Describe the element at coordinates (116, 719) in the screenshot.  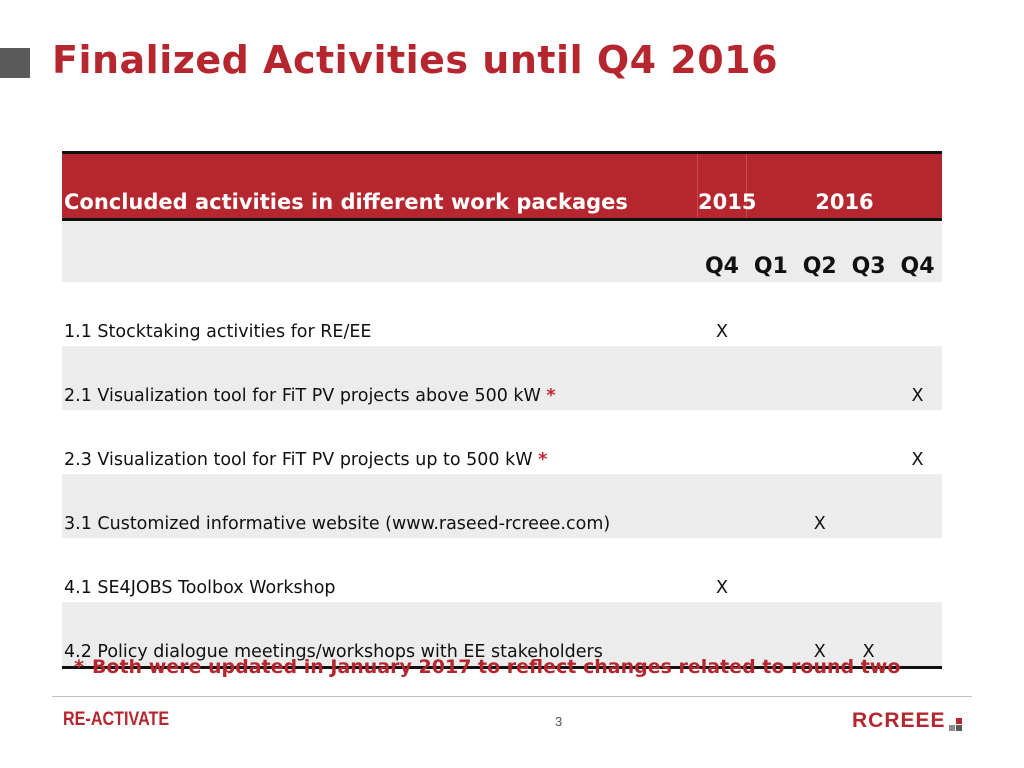
I see `re-activate-logo: RE-ACTIVATE` at that location.